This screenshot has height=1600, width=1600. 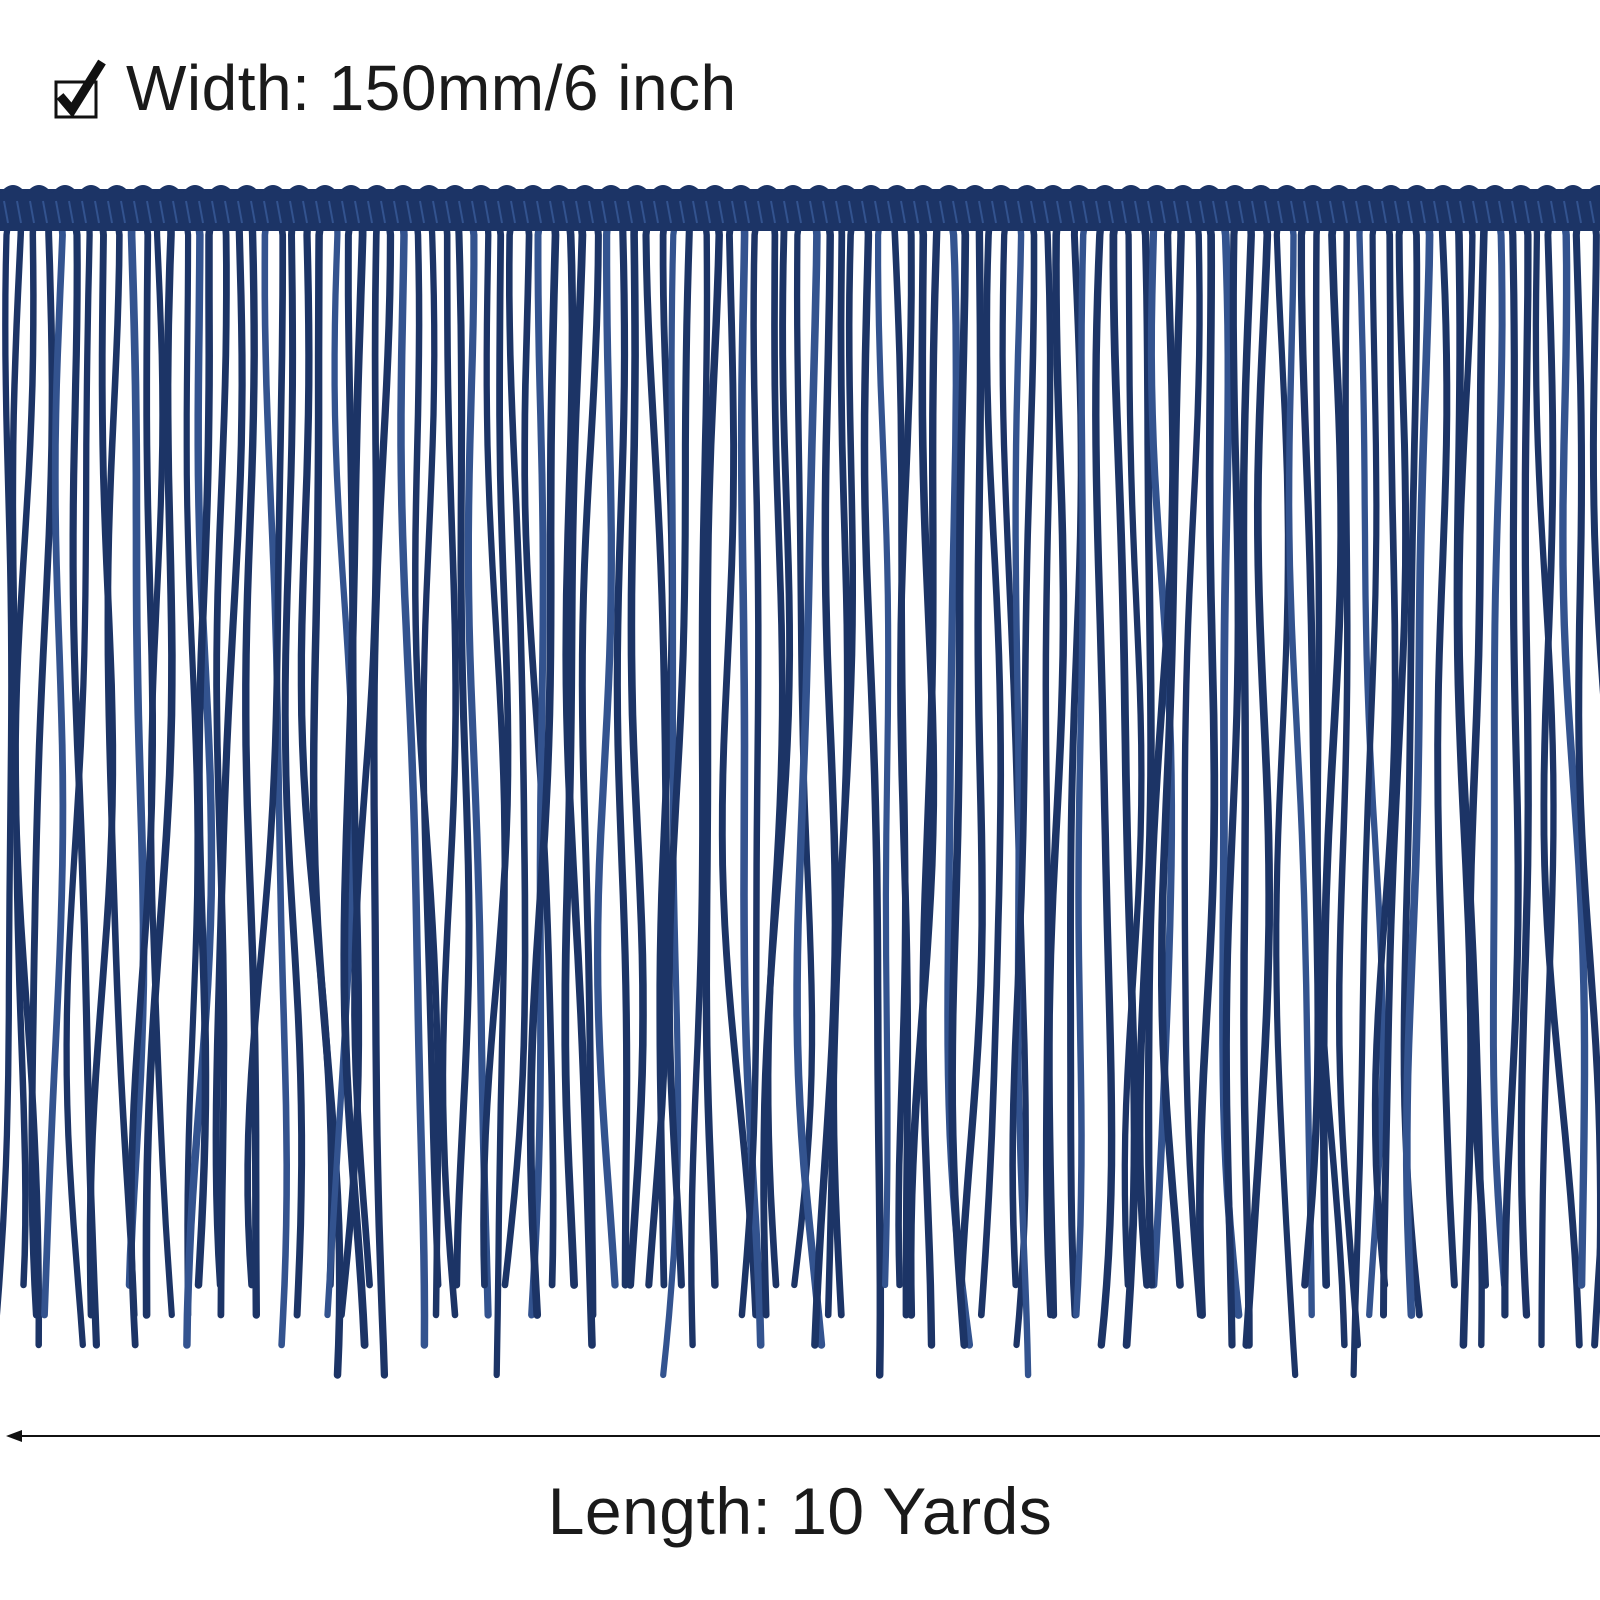 I want to click on fringe-woven-band, so click(x=800, y=208).